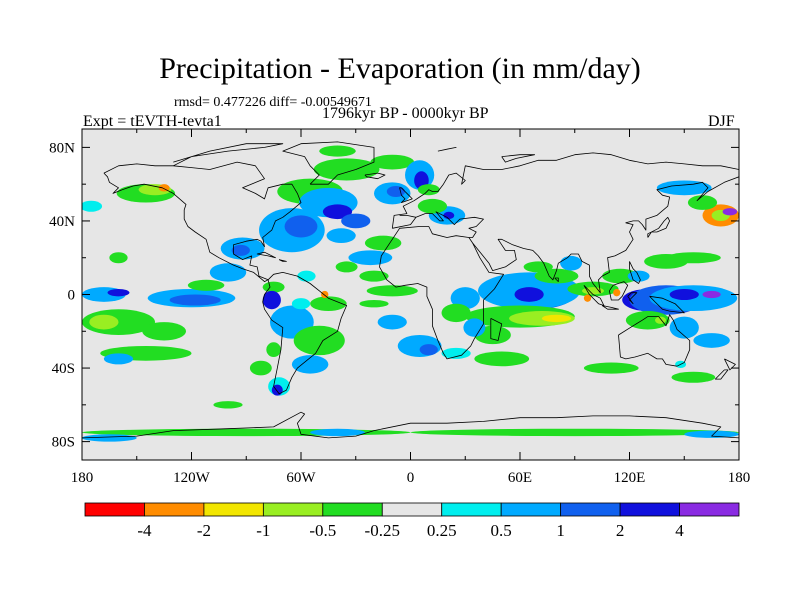 This screenshot has height=600, width=800. Describe the element at coordinates (63, 443) in the screenshot. I see `y-tick-label: 80S` at that location.